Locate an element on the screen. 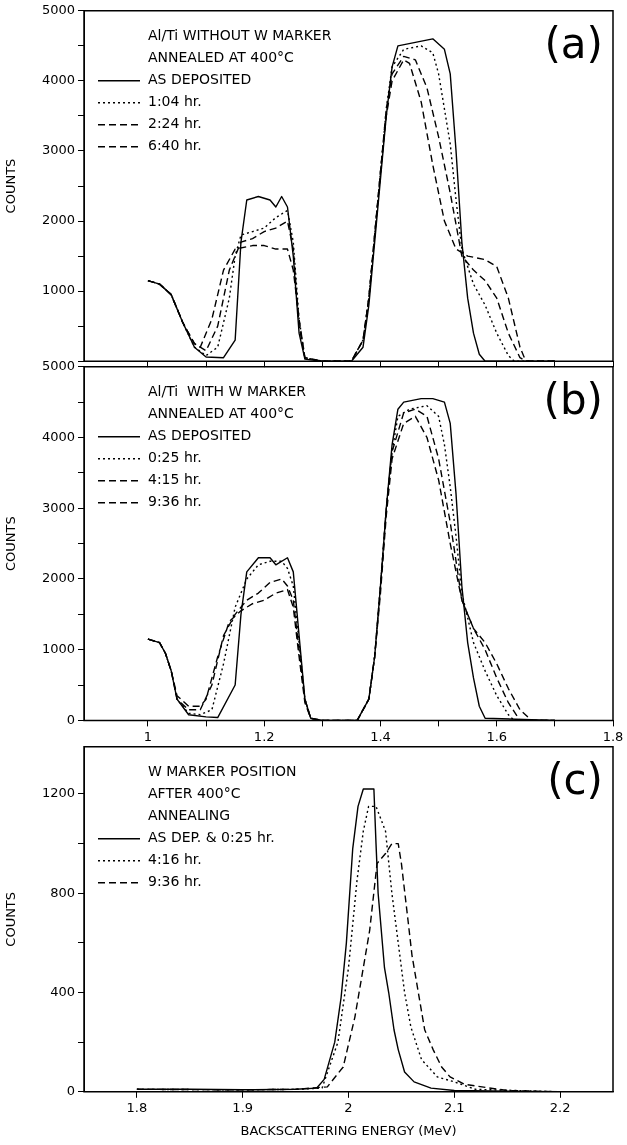 This screenshot has height=1145, width=627. y-tick-label: 1200 is located at coordinates (58, 793).